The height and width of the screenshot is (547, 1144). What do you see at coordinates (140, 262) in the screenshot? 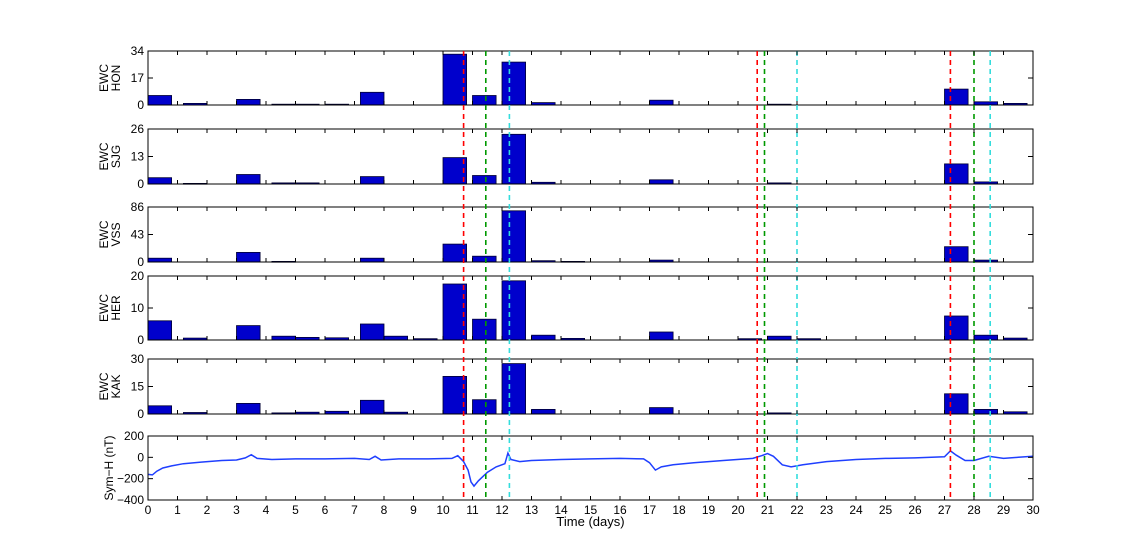
I see `ytick-label-3-1: 0` at bounding box center [140, 262].